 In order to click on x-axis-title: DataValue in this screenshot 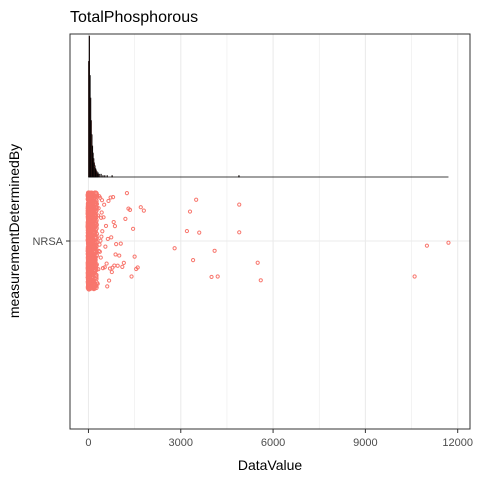, I will do `click(270, 465)`.